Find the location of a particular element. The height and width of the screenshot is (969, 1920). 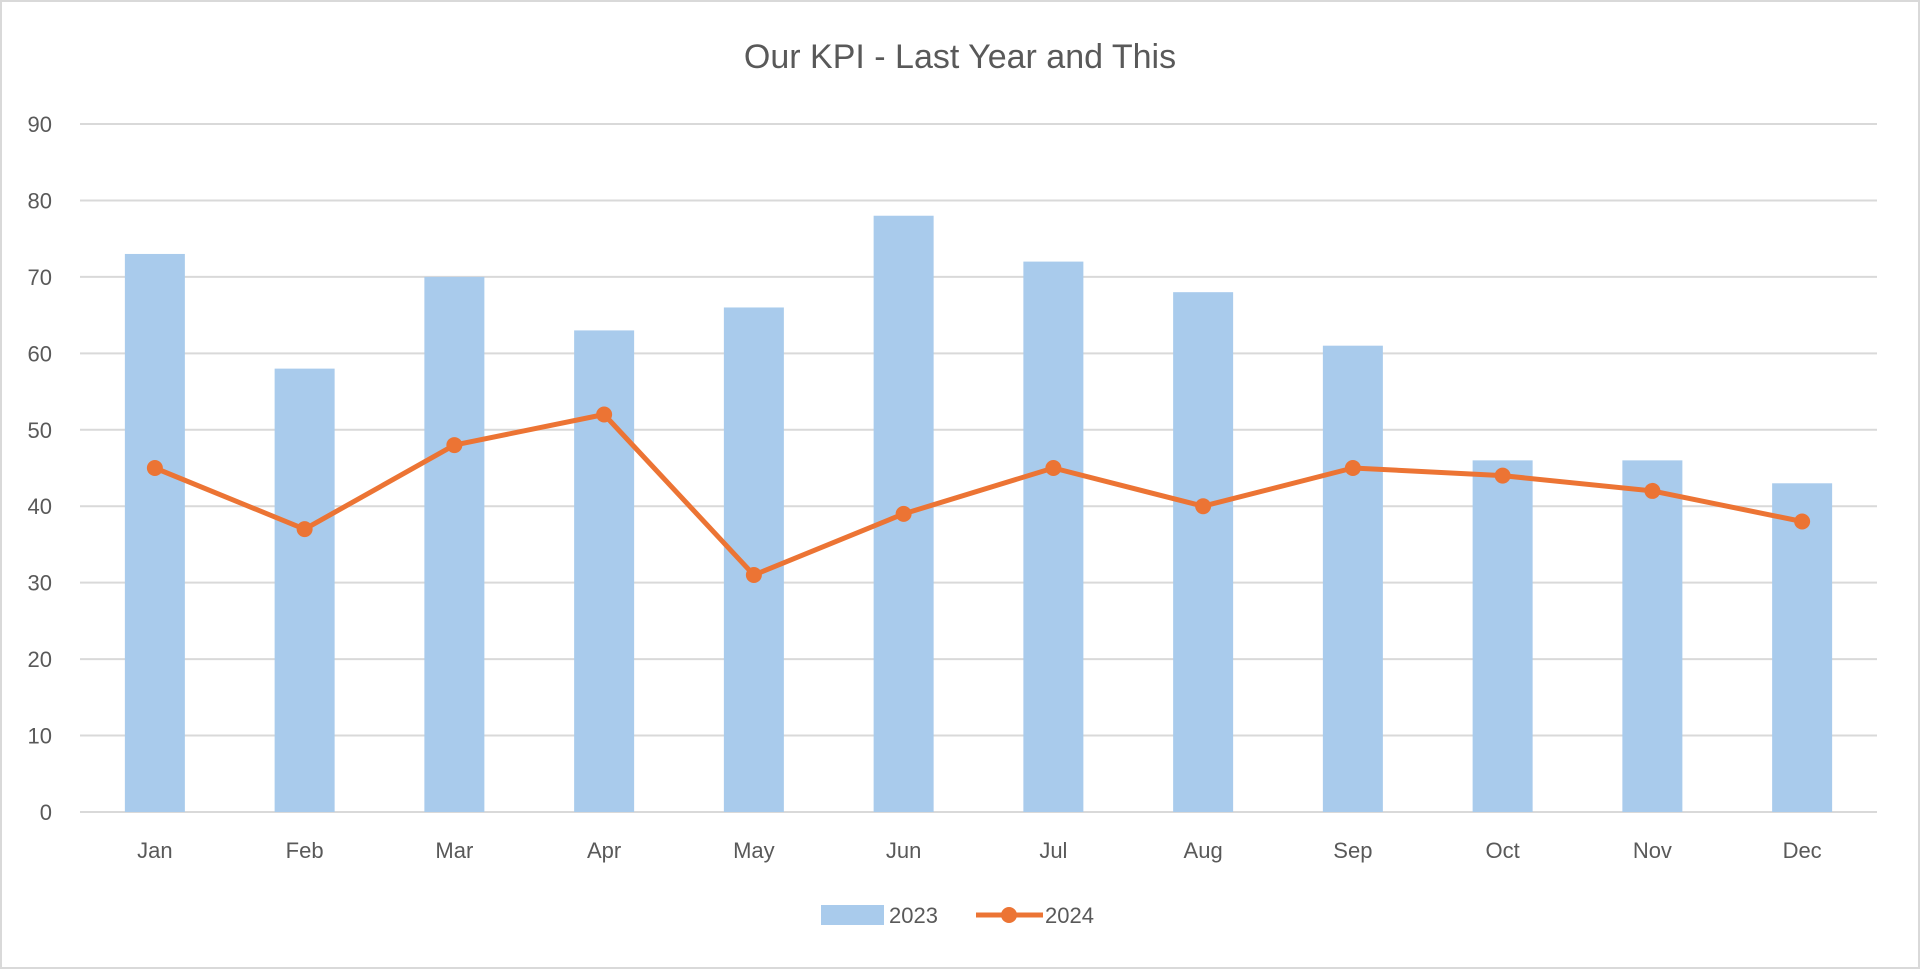

bar-2023-nov is located at coordinates (1652, 636).